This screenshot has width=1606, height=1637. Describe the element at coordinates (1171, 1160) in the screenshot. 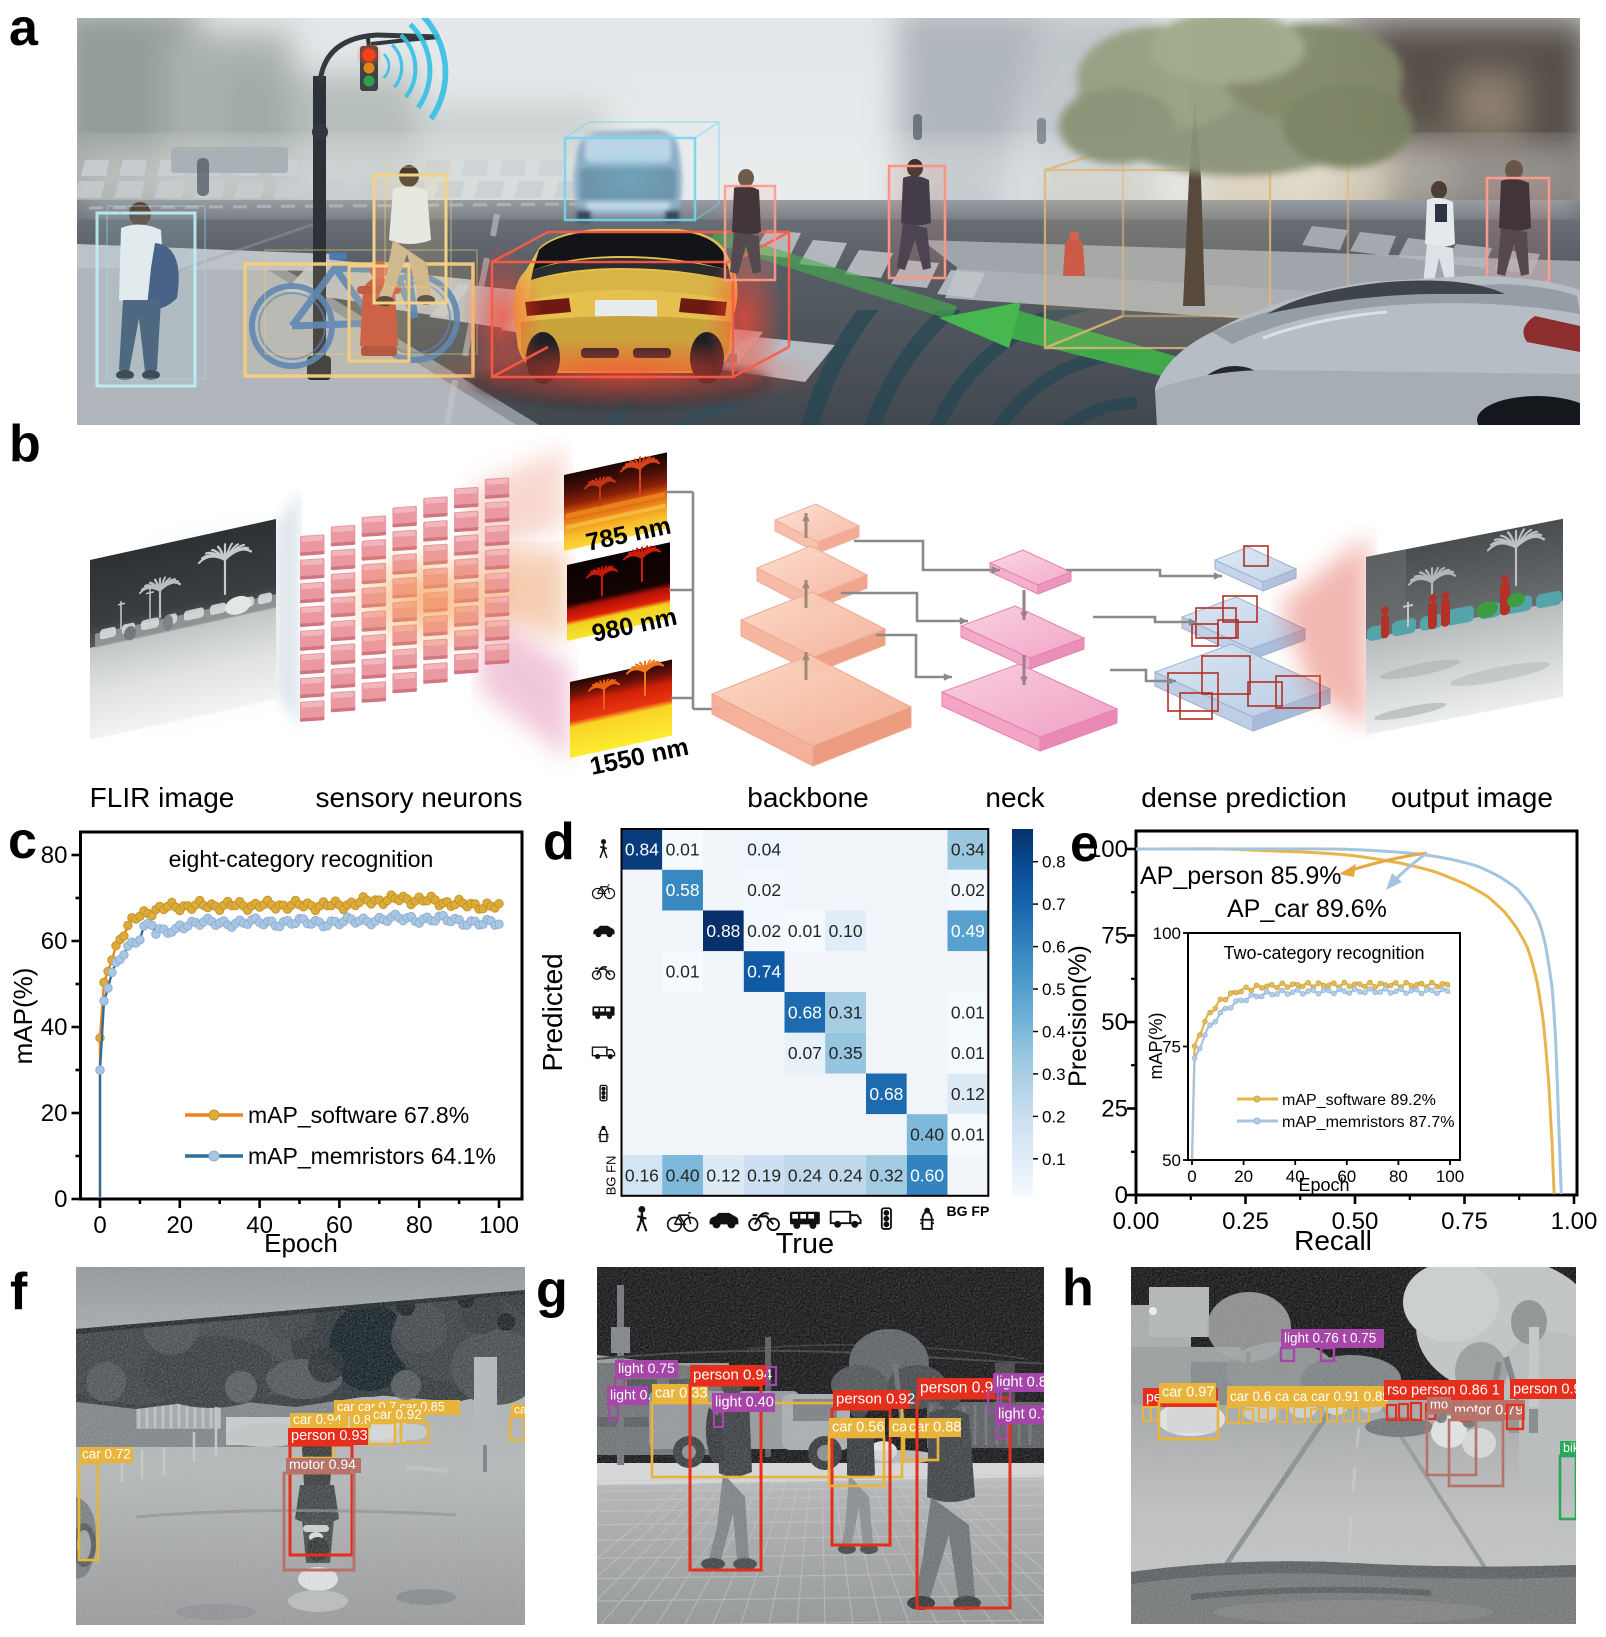

I see `svg-text: 50` at that location.